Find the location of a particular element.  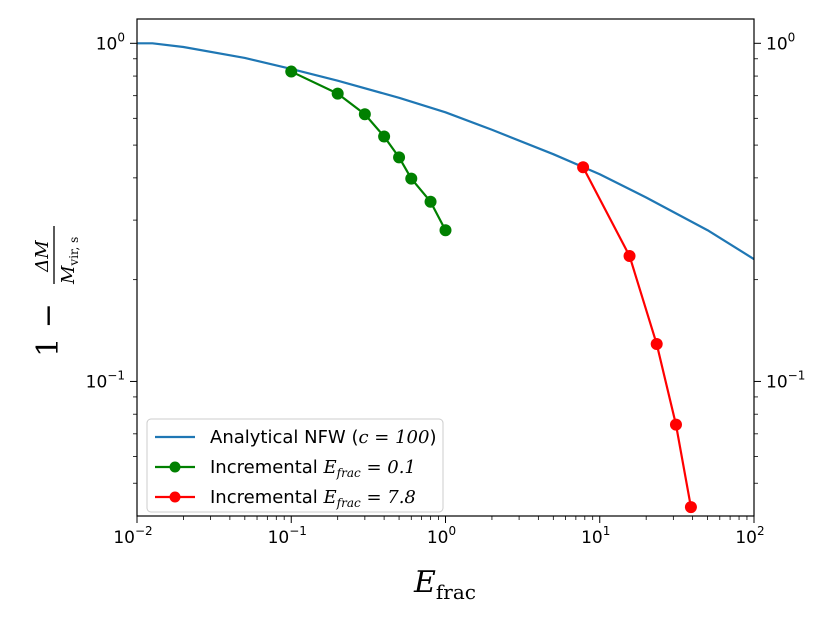

x-tick-label: 10⁻² is located at coordinates (132, 536).